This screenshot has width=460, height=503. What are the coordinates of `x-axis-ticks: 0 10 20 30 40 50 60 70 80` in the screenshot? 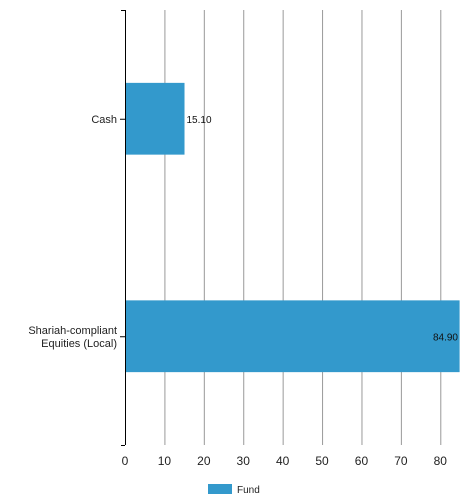 It's located at (285, 461).